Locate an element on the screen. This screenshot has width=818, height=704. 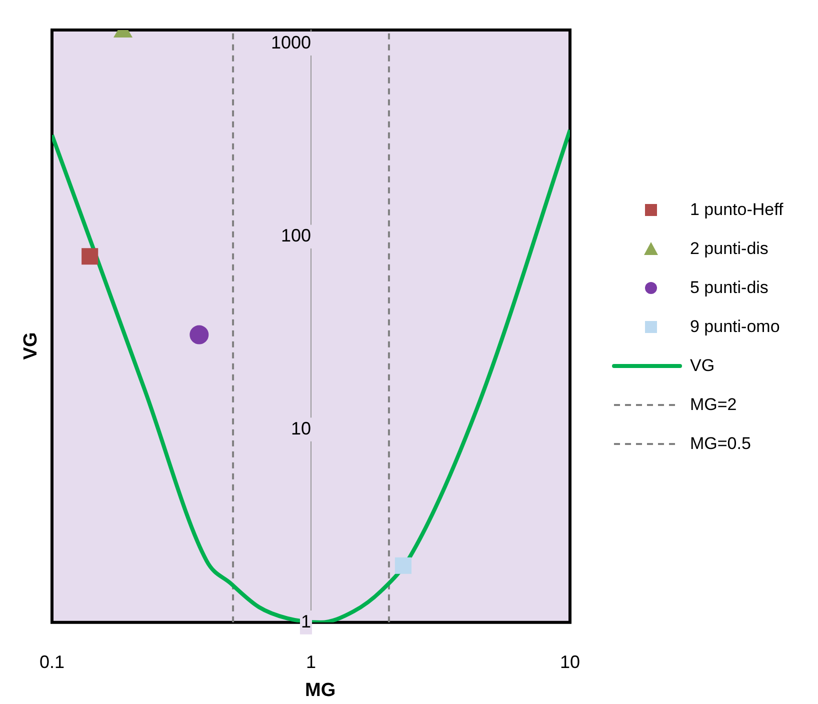
legend-label: 5 punti-dis is located at coordinates (729, 288).